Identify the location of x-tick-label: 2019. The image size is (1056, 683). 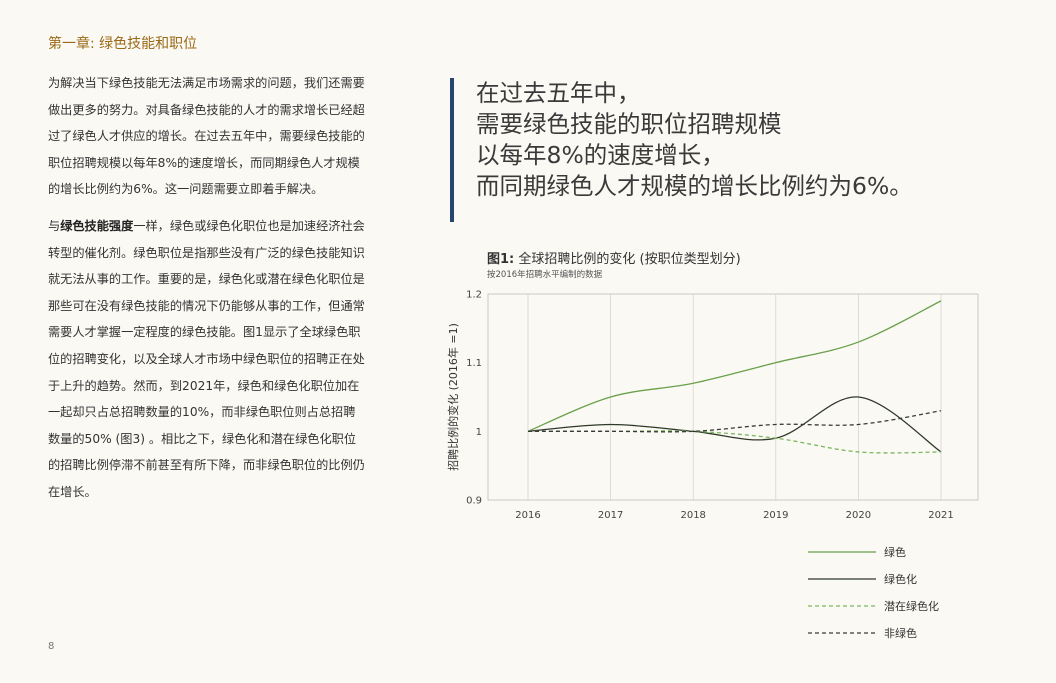
(775, 515).